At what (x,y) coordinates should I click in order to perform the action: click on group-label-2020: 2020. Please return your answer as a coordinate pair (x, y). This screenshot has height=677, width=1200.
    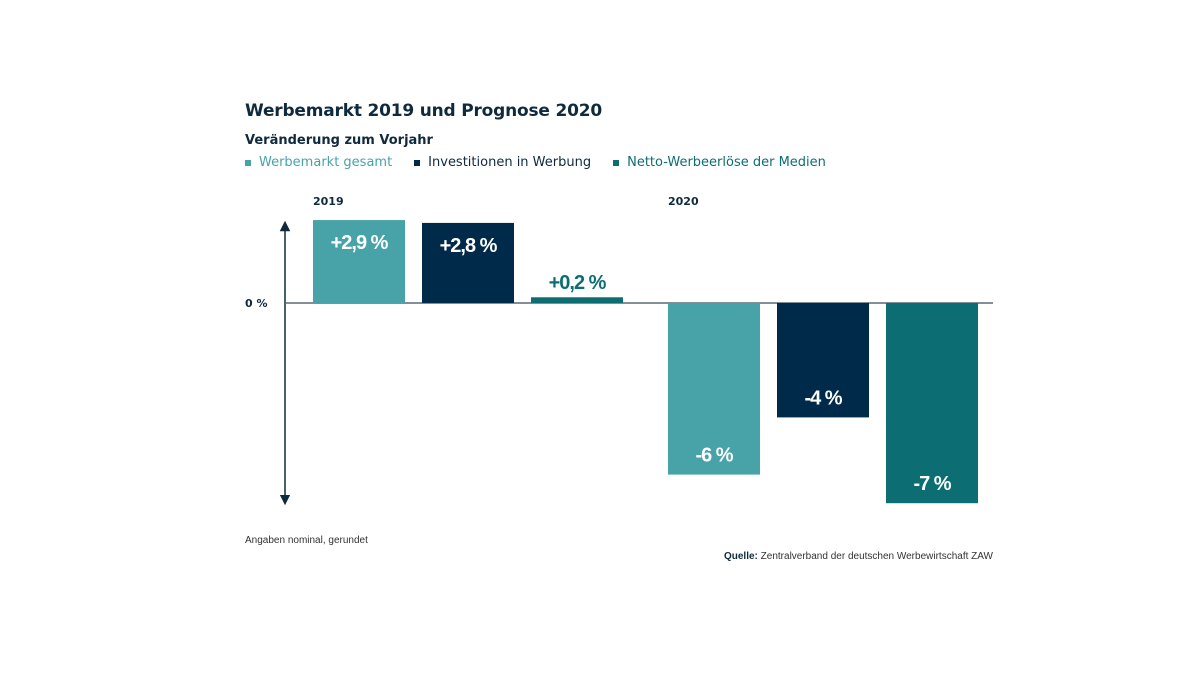
    Looking at the image, I should click on (683, 201).